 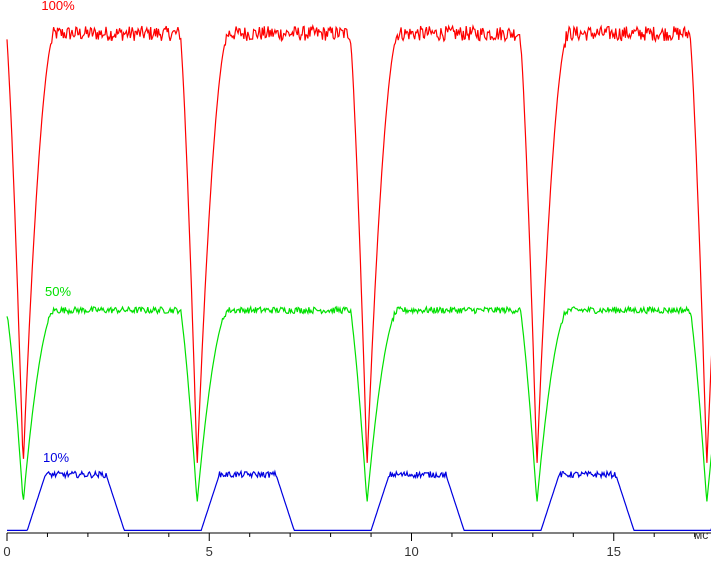 What do you see at coordinates (58, 6) in the screenshot?
I see `series-label-0: 100%` at bounding box center [58, 6].